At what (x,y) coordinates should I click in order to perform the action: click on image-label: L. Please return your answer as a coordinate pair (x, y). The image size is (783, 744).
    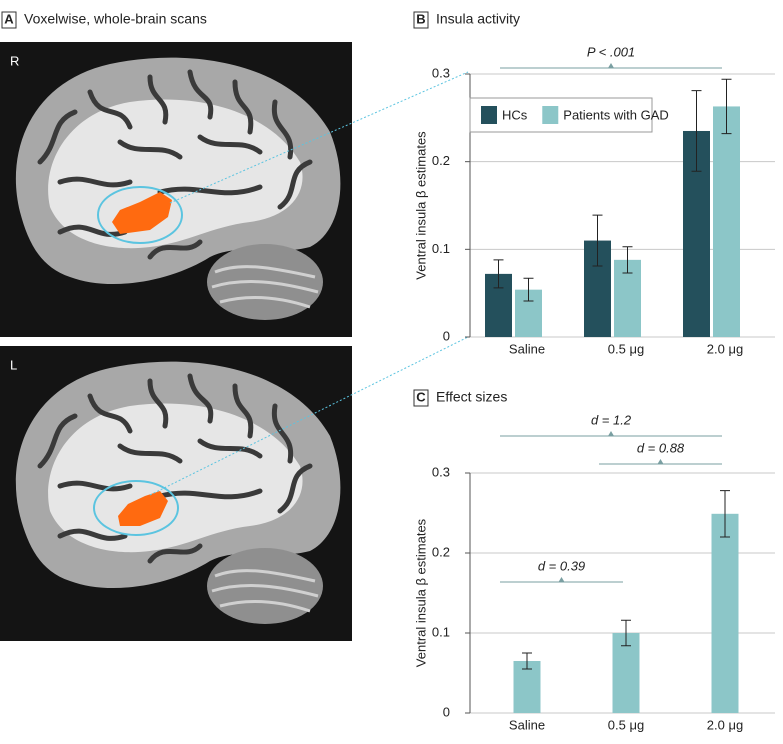
    Looking at the image, I should click on (13, 364).